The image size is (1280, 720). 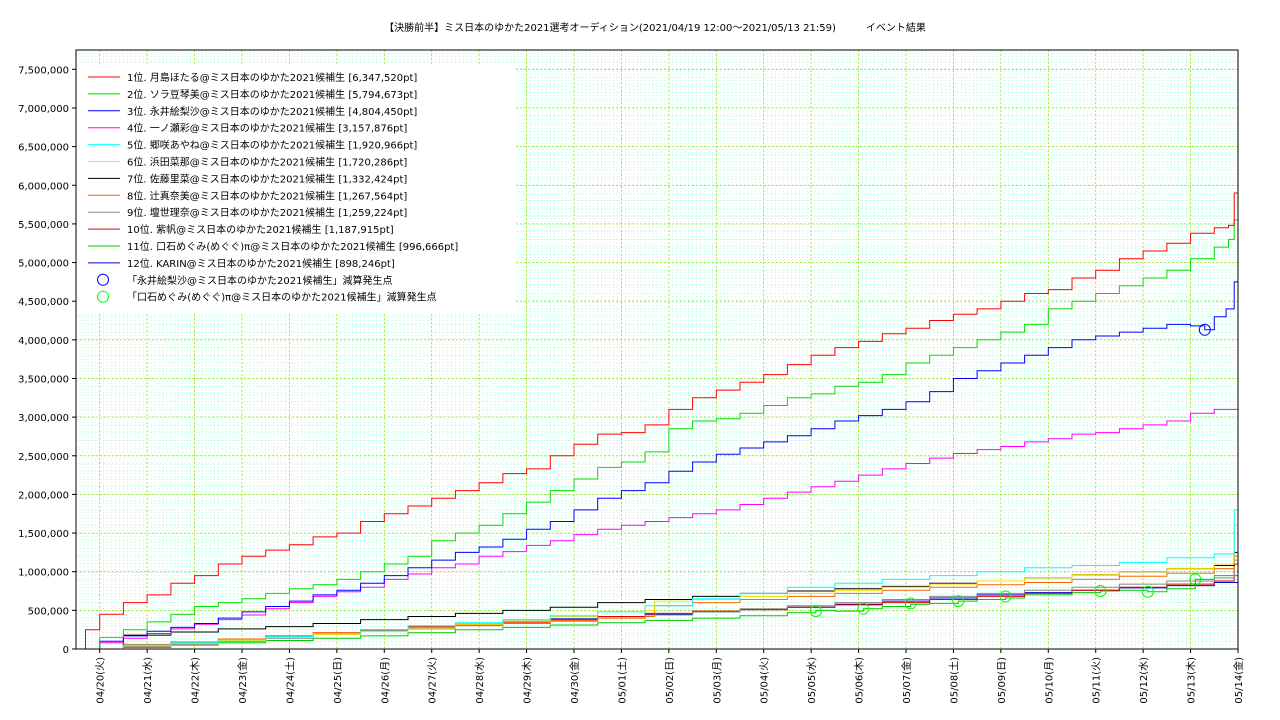 I want to click on x-tick-label: 05/13(木), so click(x=1192, y=680).